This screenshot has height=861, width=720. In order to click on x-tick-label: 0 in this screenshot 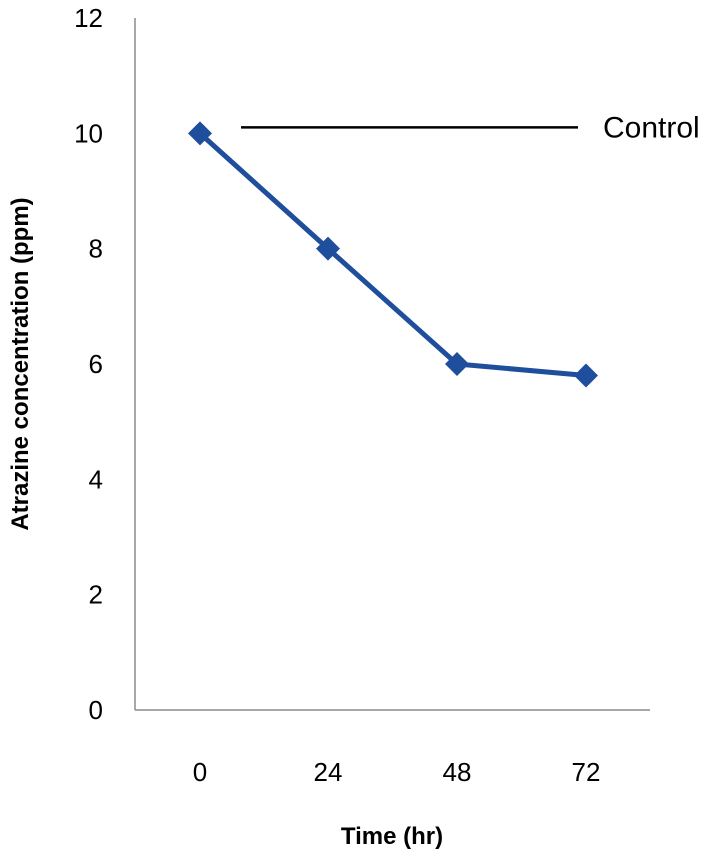, I will do `click(200, 772)`.